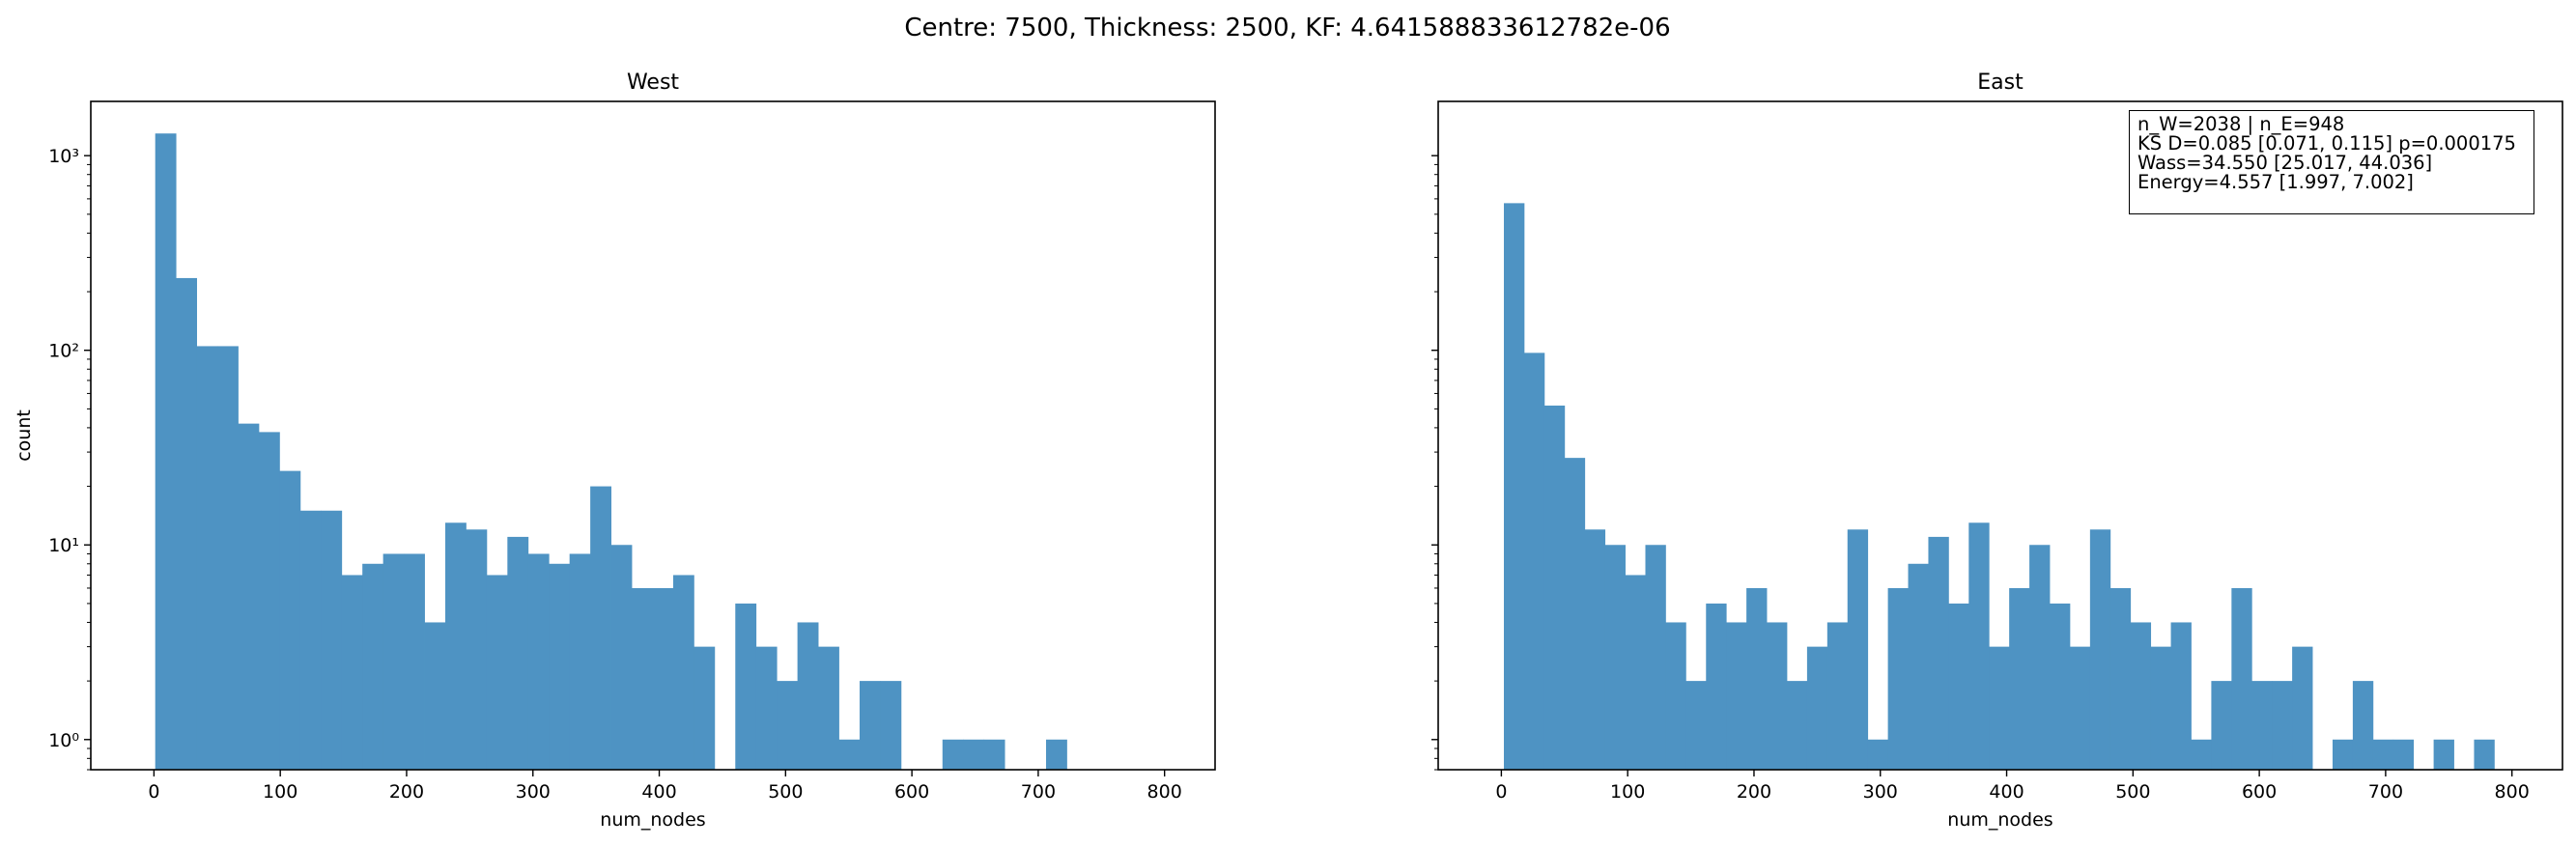 The image size is (2576, 846). I want to click on west-ytick-label: 10³, so click(63, 156).